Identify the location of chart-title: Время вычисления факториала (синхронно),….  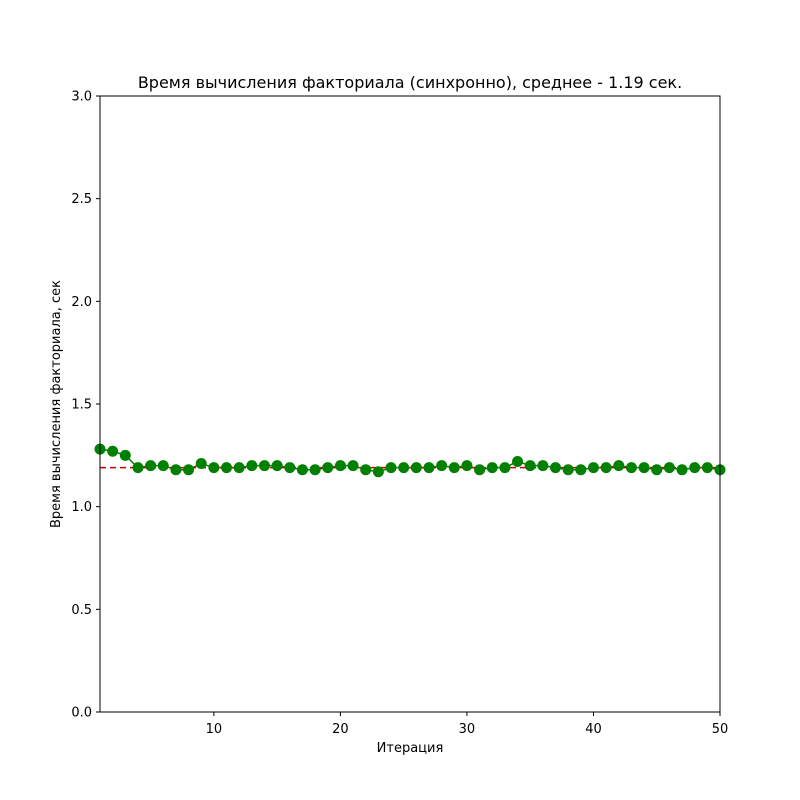
(410, 82).